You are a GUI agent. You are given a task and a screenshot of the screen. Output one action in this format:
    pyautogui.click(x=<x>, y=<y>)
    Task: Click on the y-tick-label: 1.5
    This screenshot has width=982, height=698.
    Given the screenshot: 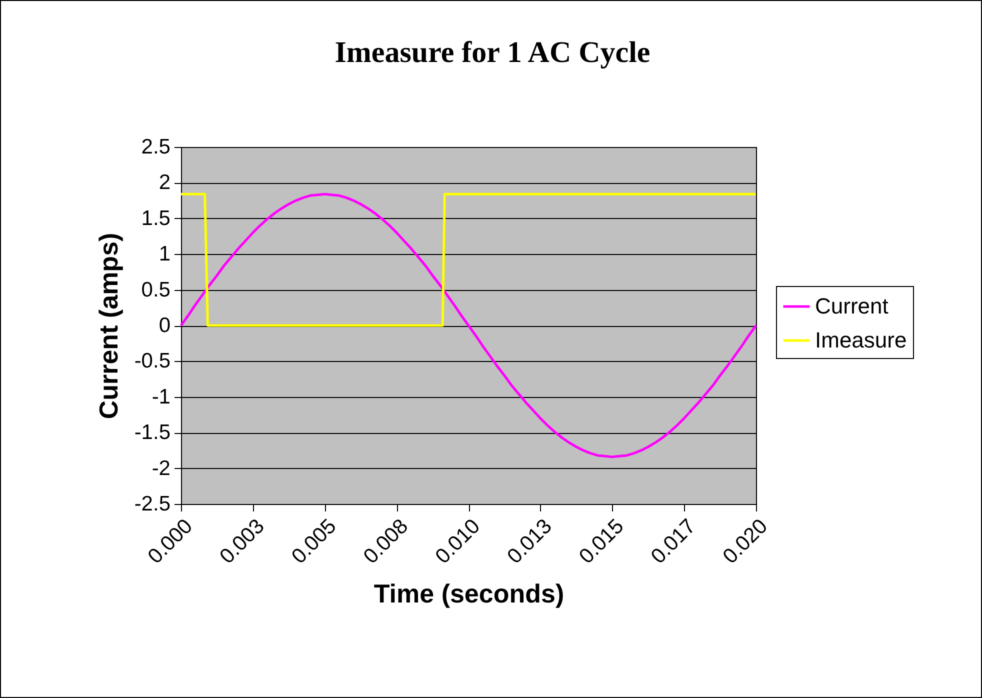 What is the action you would take?
    pyautogui.click(x=155, y=218)
    